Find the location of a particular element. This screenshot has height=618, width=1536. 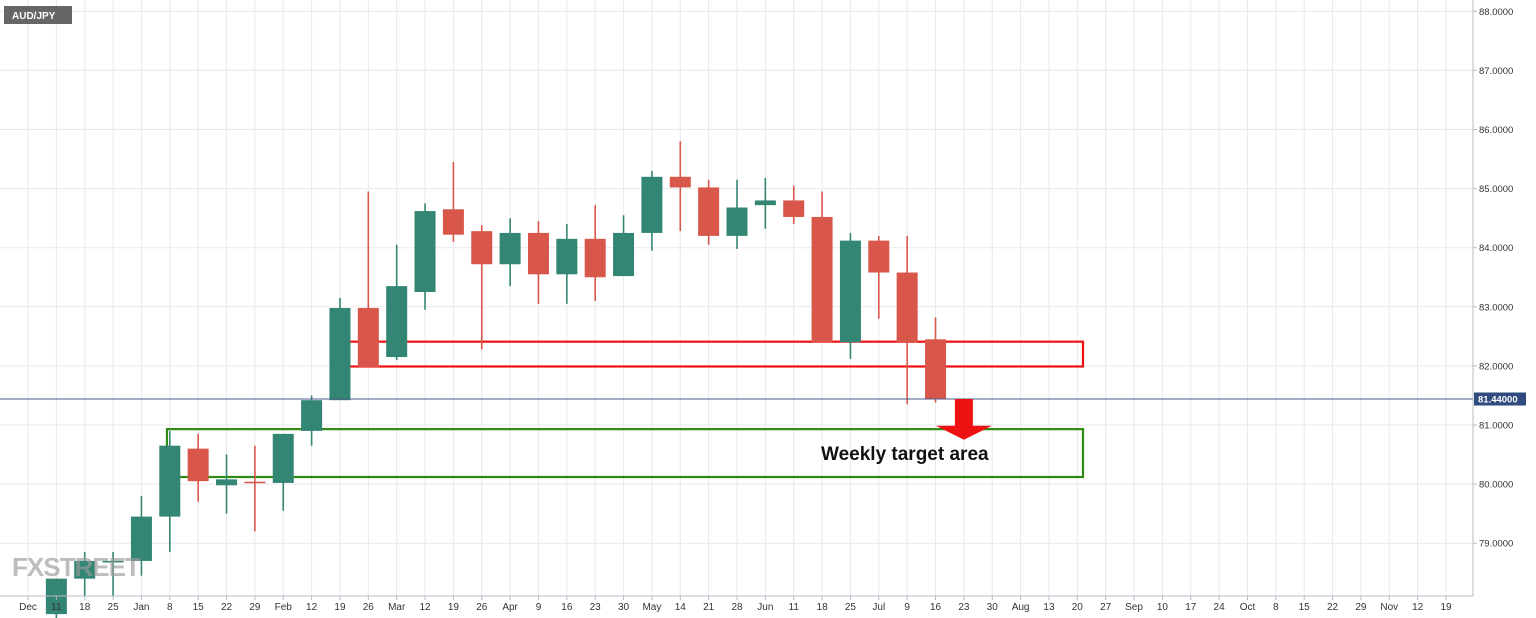

x-tick-label: Jul is located at coordinates (878, 607).